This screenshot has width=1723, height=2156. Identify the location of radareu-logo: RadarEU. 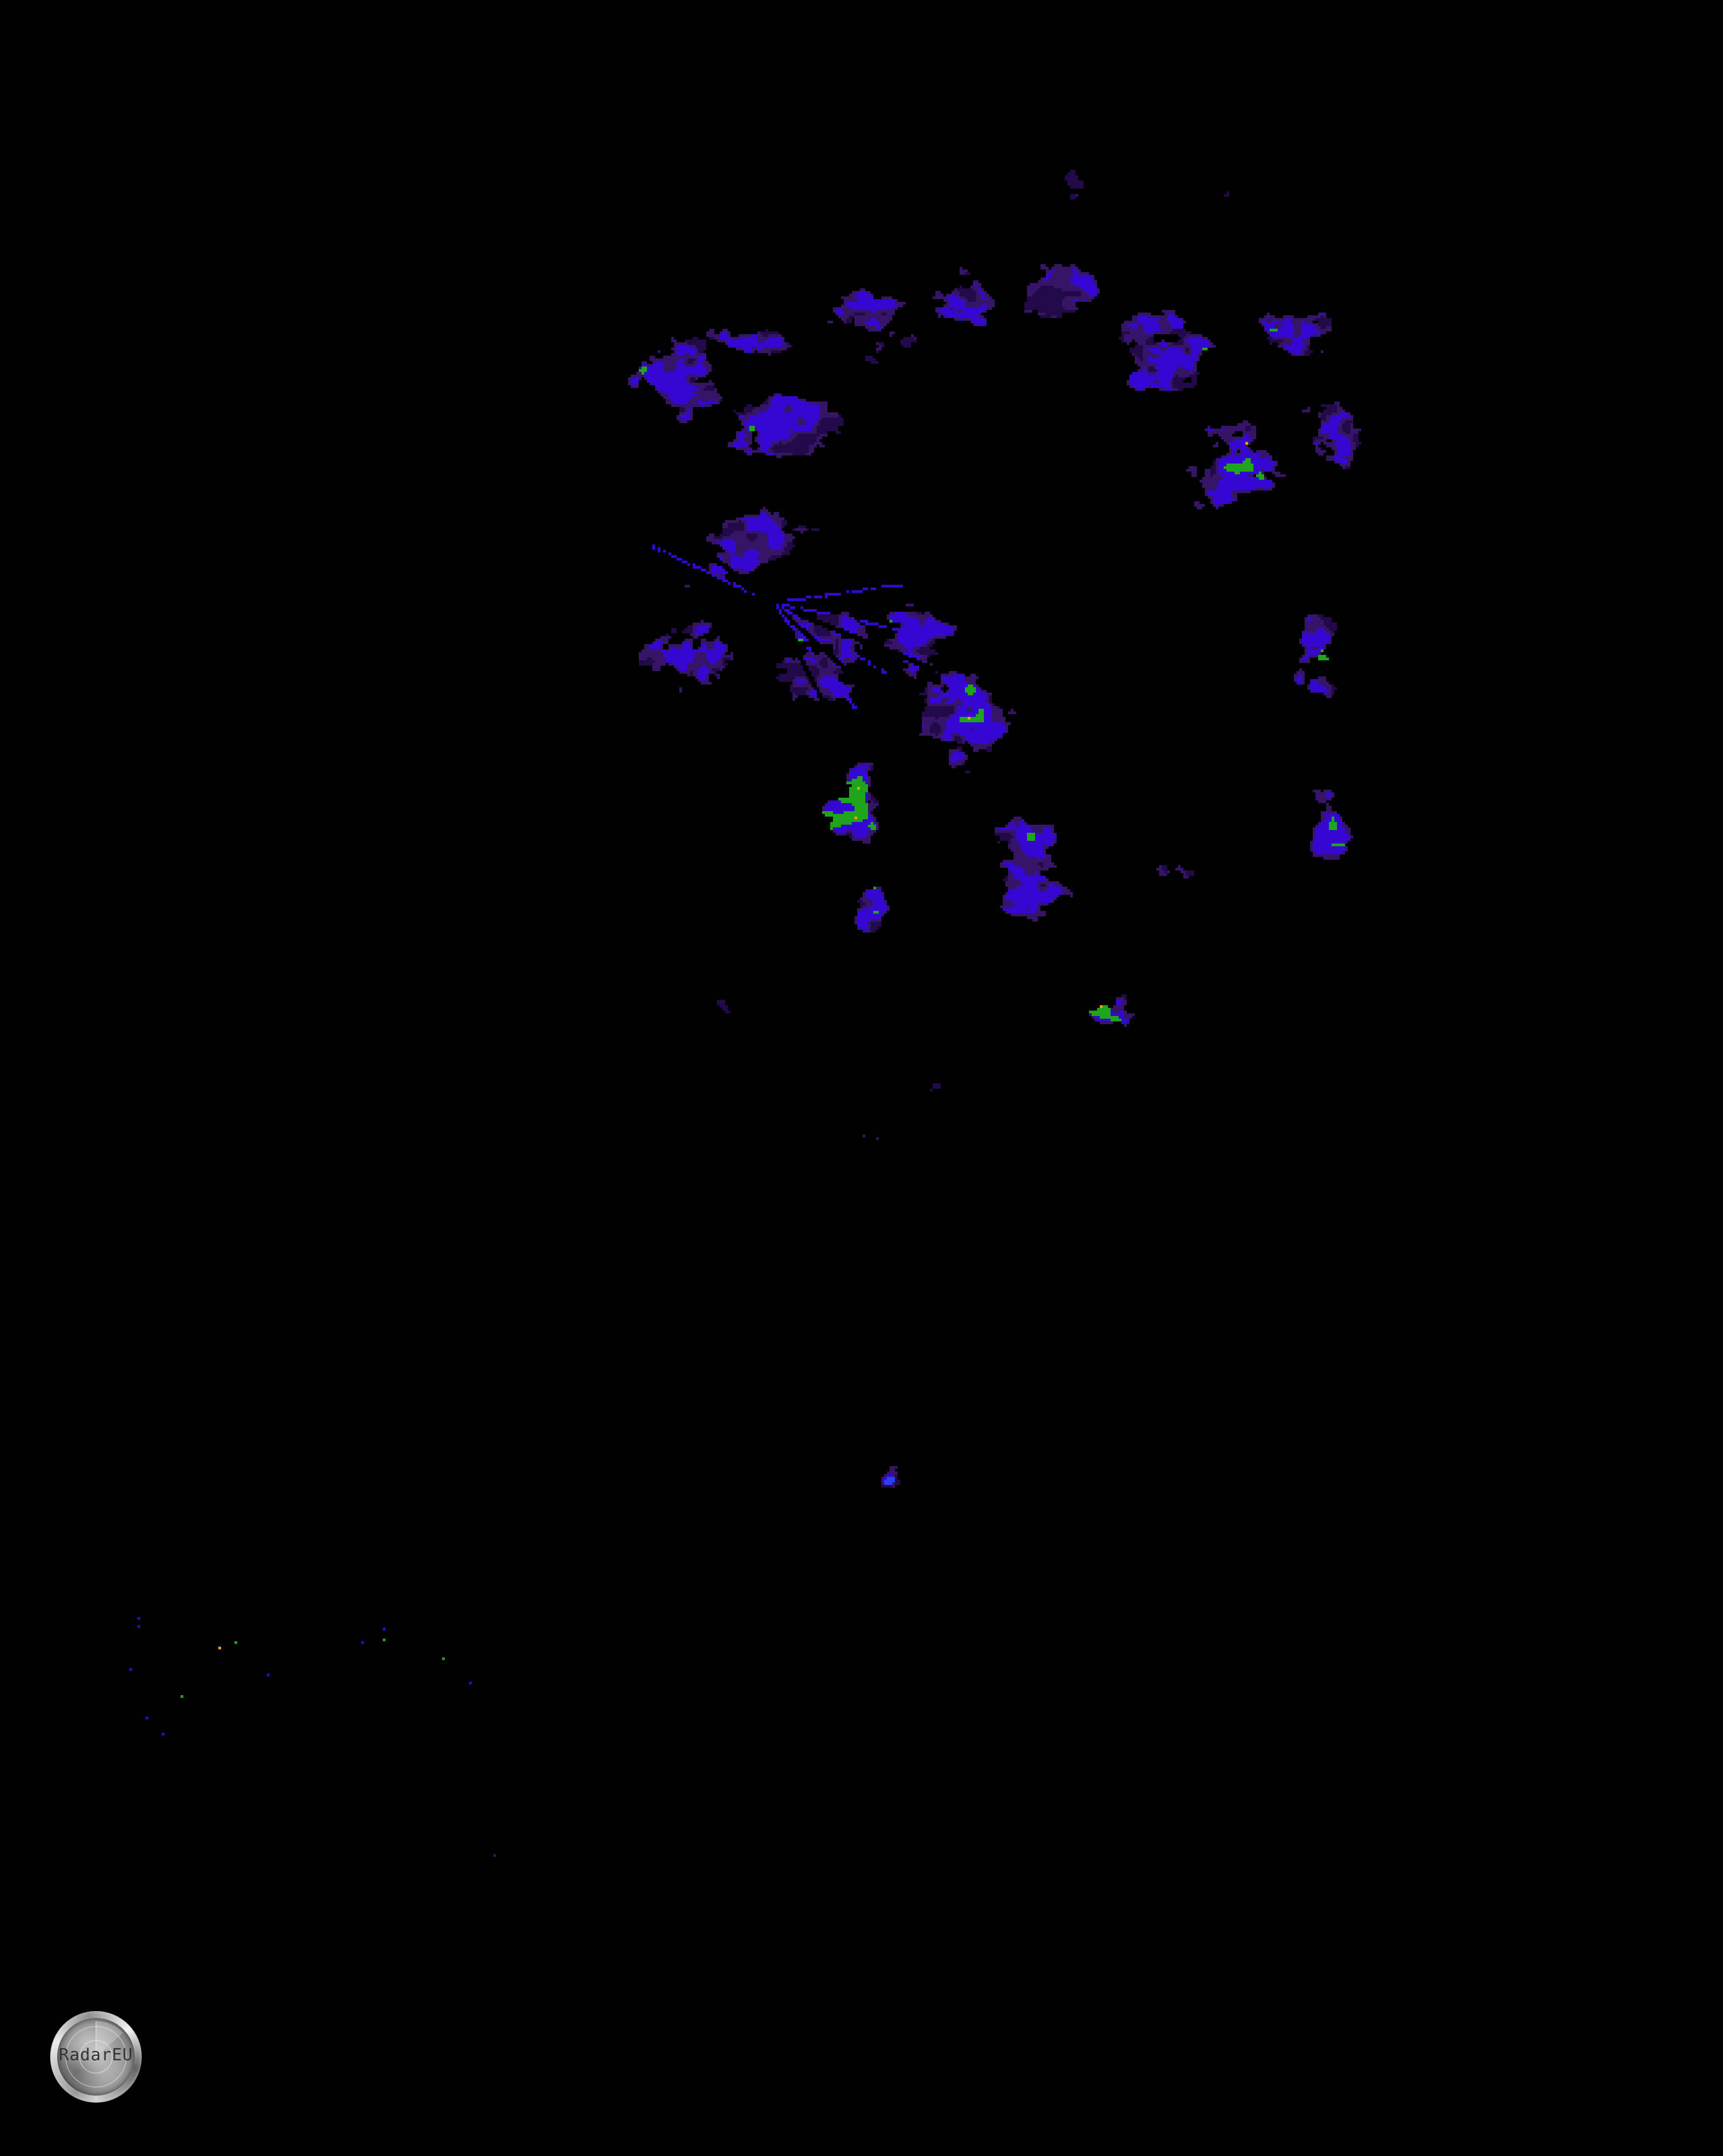
(96, 2057).